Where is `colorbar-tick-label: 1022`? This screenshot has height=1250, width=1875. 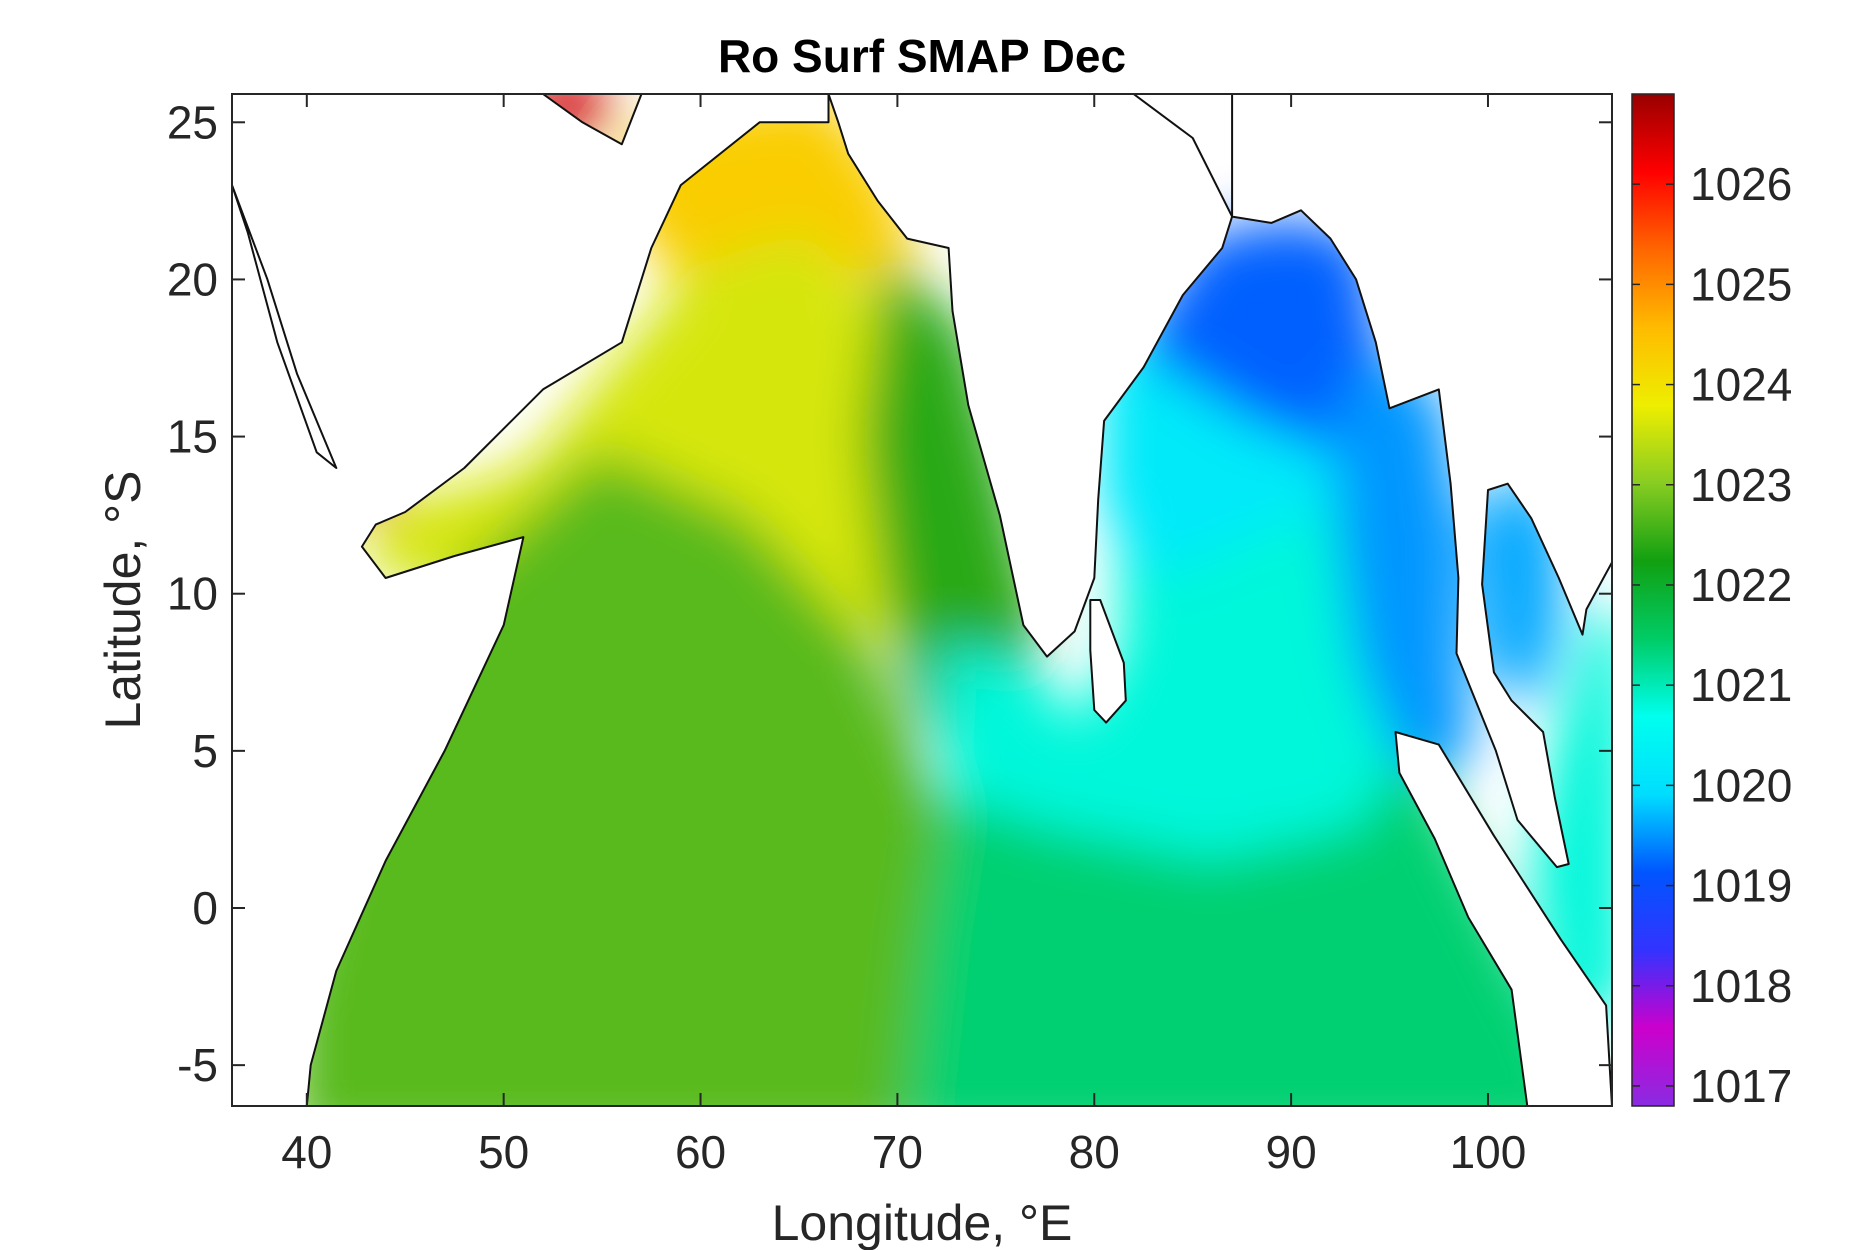
colorbar-tick-label: 1022 is located at coordinates (1741, 585).